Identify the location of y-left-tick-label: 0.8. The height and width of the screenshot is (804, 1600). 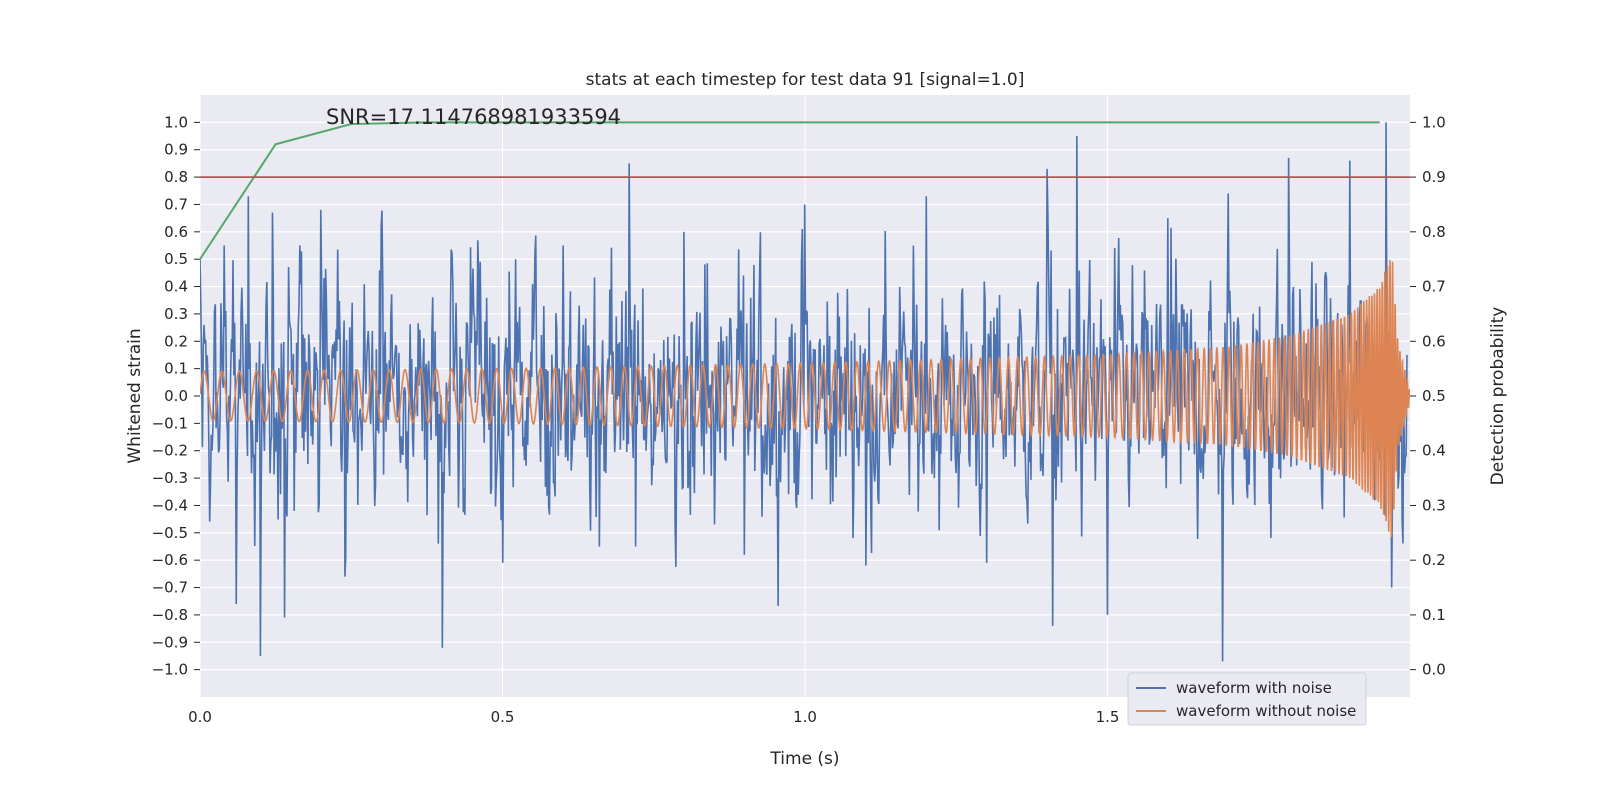
(176, 177).